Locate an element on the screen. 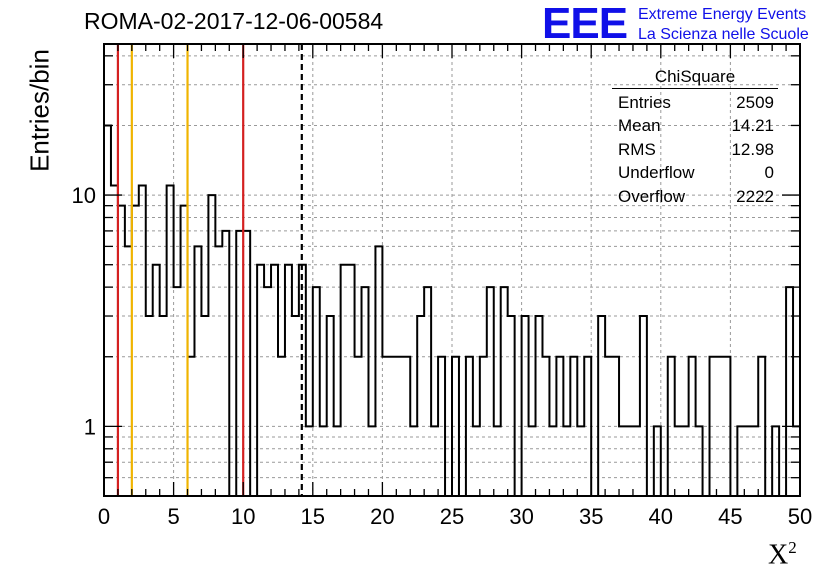 This screenshot has height=572, width=836. x-tick-label: 35 is located at coordinates (591, 516).